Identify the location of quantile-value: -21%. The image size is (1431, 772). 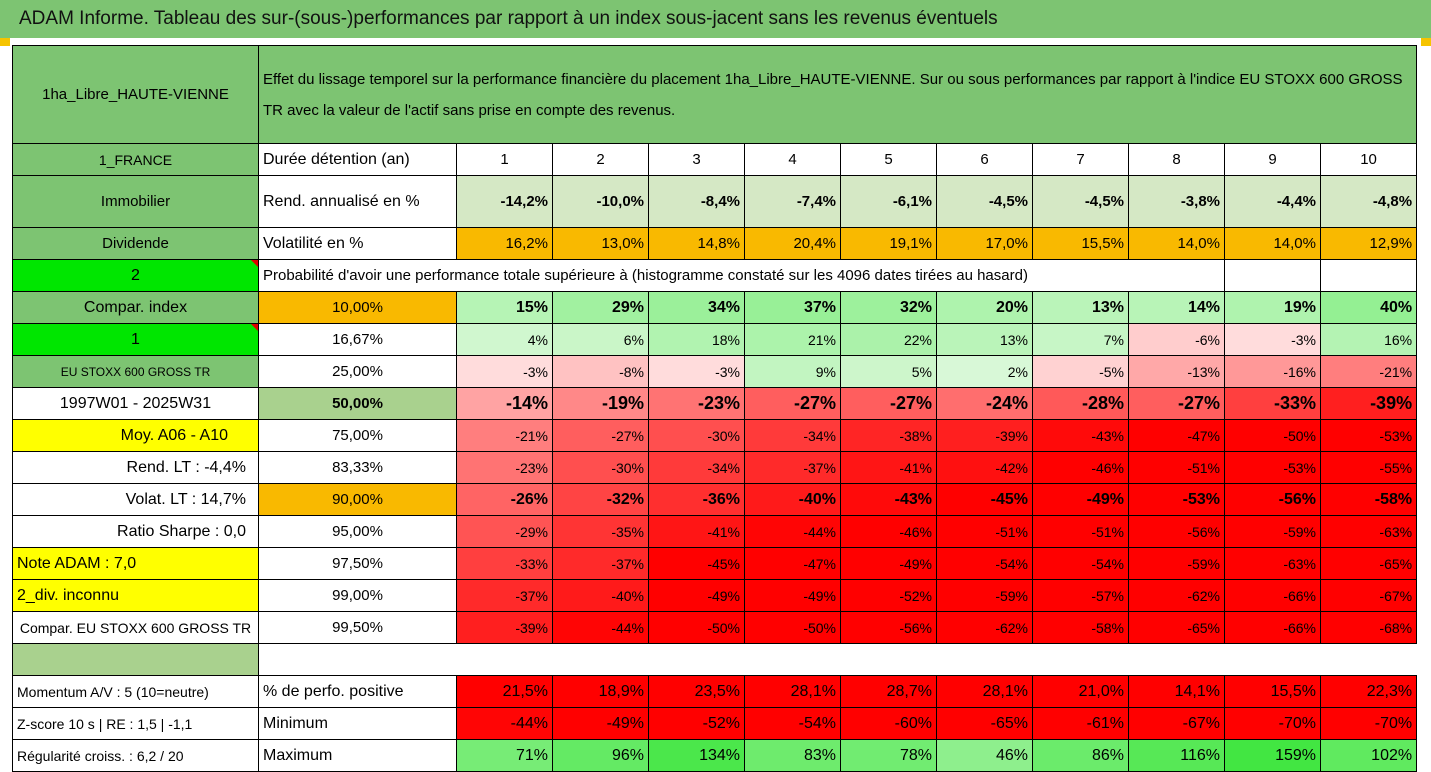
(504, 435).